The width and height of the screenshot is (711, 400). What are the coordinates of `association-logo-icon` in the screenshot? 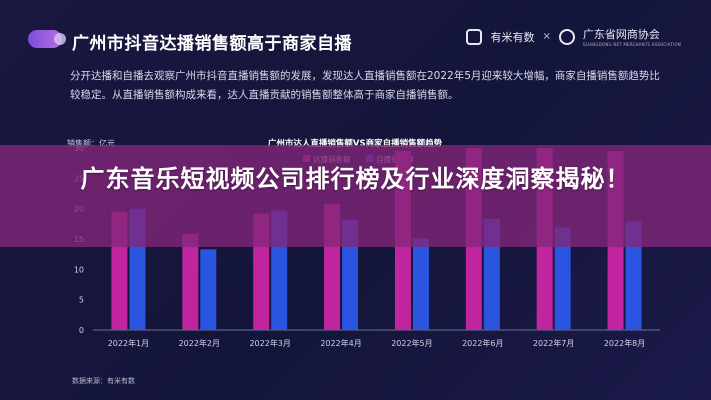 It's located at (566, 36).